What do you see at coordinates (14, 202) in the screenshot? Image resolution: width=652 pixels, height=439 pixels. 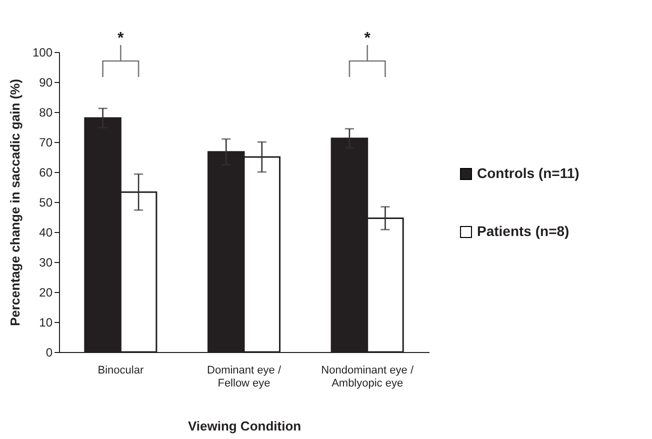 I see `y-axis-title: Percentage change in saccadic gain (%)` at bounding box center [14, 202].